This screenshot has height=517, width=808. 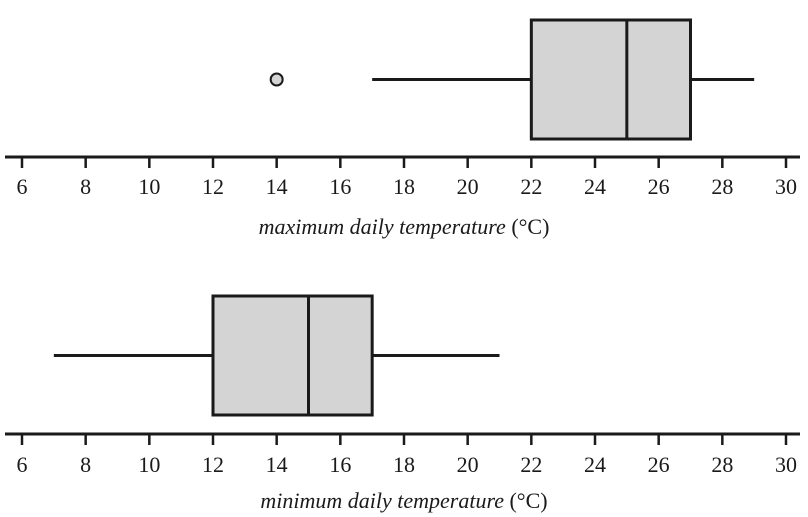 I want to click on x-axis-label: maximum daily temperature (°C), so click(x=404, y=226).